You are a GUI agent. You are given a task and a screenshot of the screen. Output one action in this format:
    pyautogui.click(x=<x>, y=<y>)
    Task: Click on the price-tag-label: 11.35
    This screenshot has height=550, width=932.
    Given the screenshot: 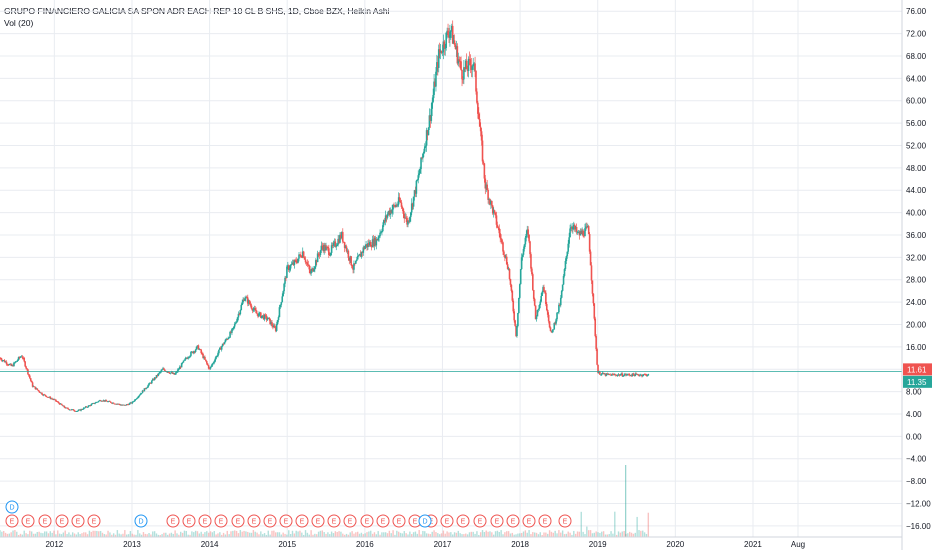 What is the action you would take?
    pyautogui.click(x=917, y=382)
    